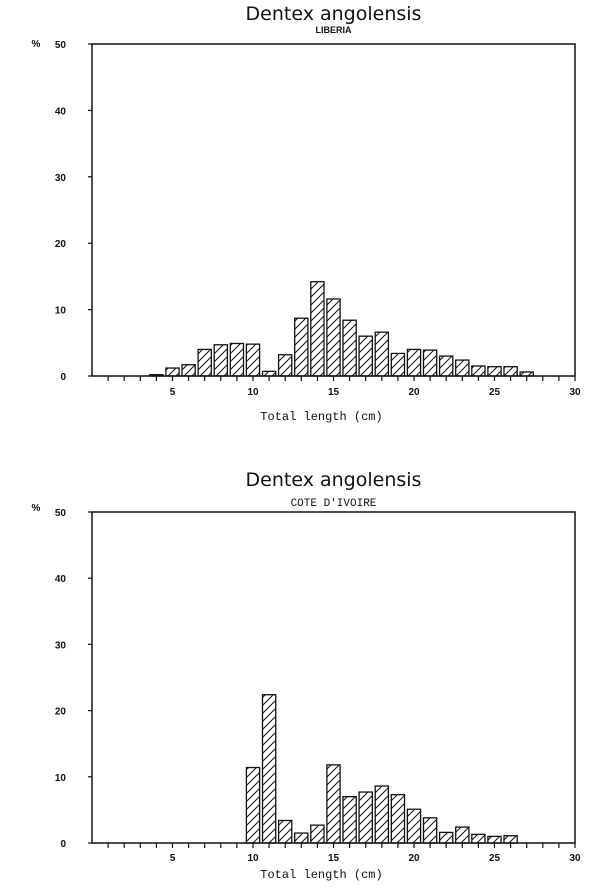 The image size is (600, 889). I want to click on bar-6cm, so click(188, 370).